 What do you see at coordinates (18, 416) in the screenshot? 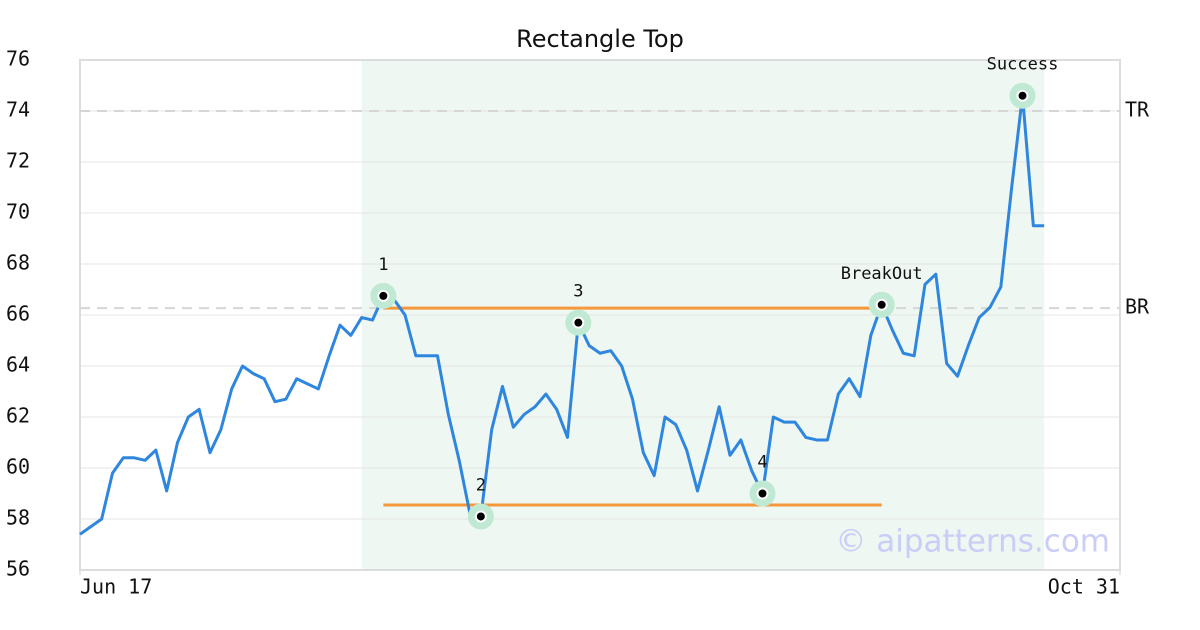
I see `y-tick-label: 62` at bounding box center [18, 416].